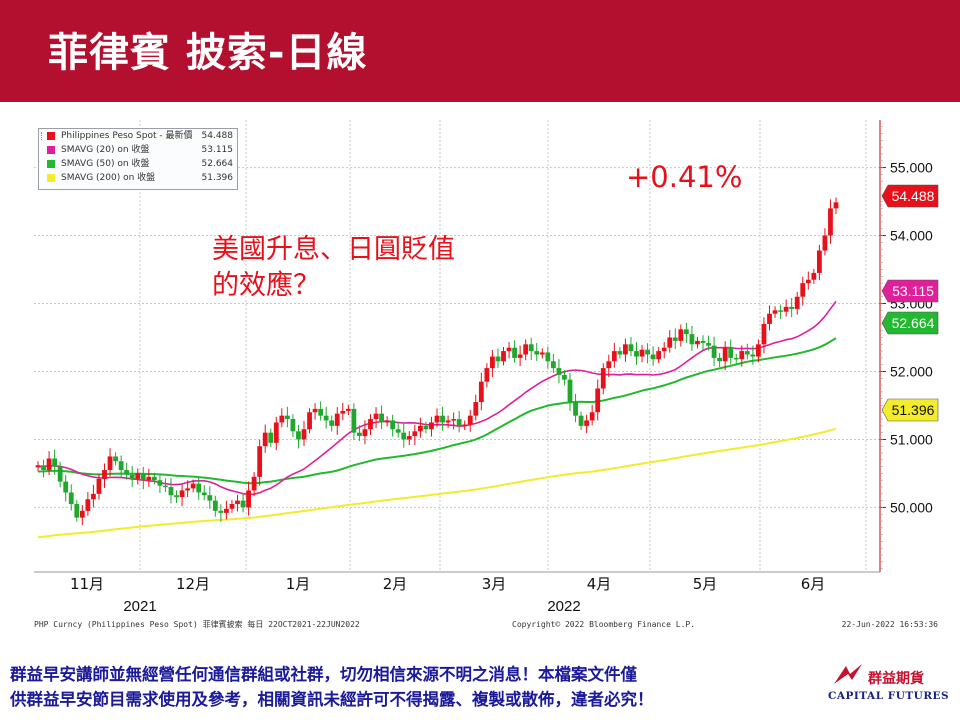 This screenshot has width=960, height=720. Describe the element at coordinates (193, 584) in the screenshot. I see `x-tick-label: 12月` at that location.